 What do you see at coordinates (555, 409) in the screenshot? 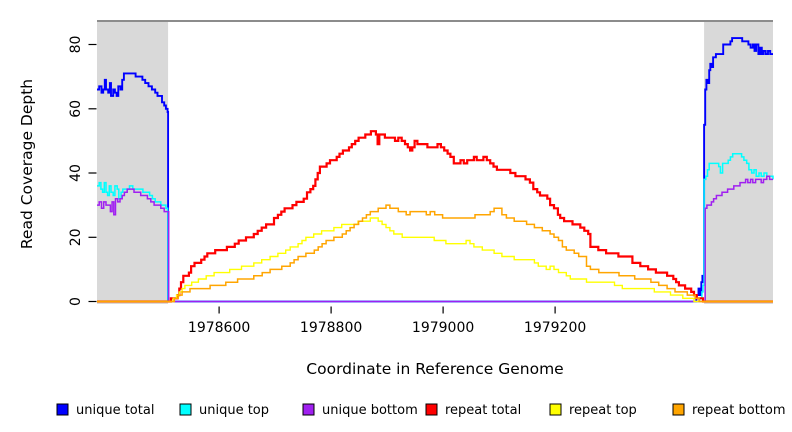
I see `legend-swatch-repeat-top` at bounding box center [555, 409].